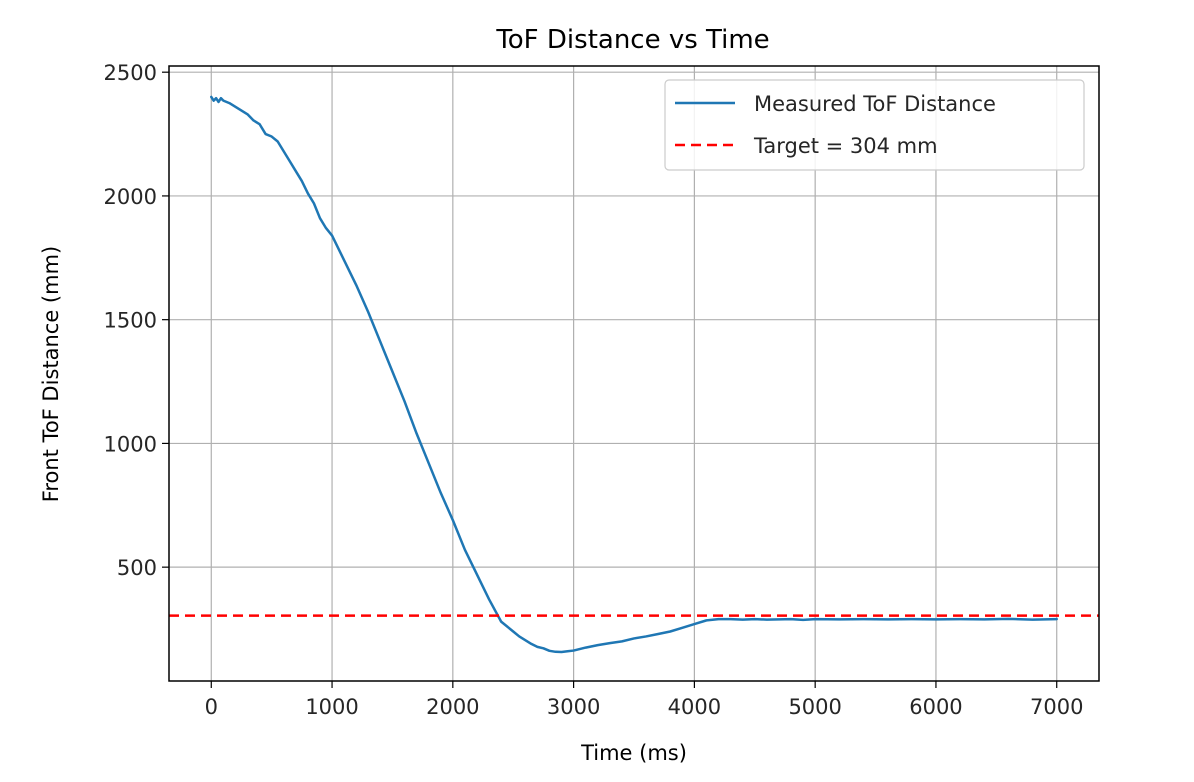 This screenshot has height=782, width=1194. Describe the element at coordinates (632, 40) in the screenshot. I see `chart-title: ToF Distance vs Time` at that location.